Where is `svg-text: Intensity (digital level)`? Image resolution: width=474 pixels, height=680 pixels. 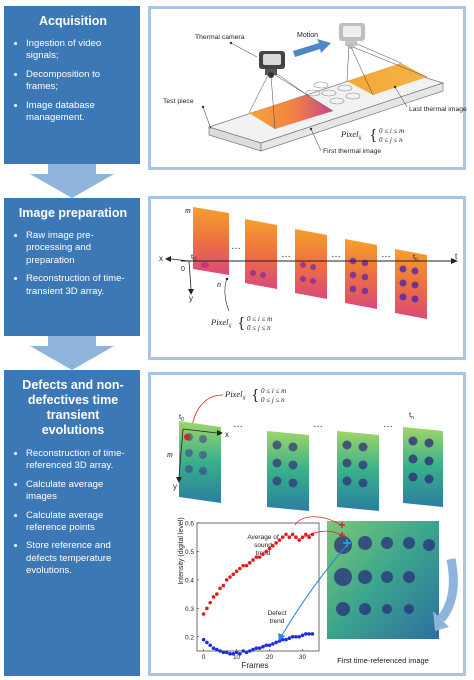
svg-text: Intensity (digital level) is located at coordinates (181, 550).